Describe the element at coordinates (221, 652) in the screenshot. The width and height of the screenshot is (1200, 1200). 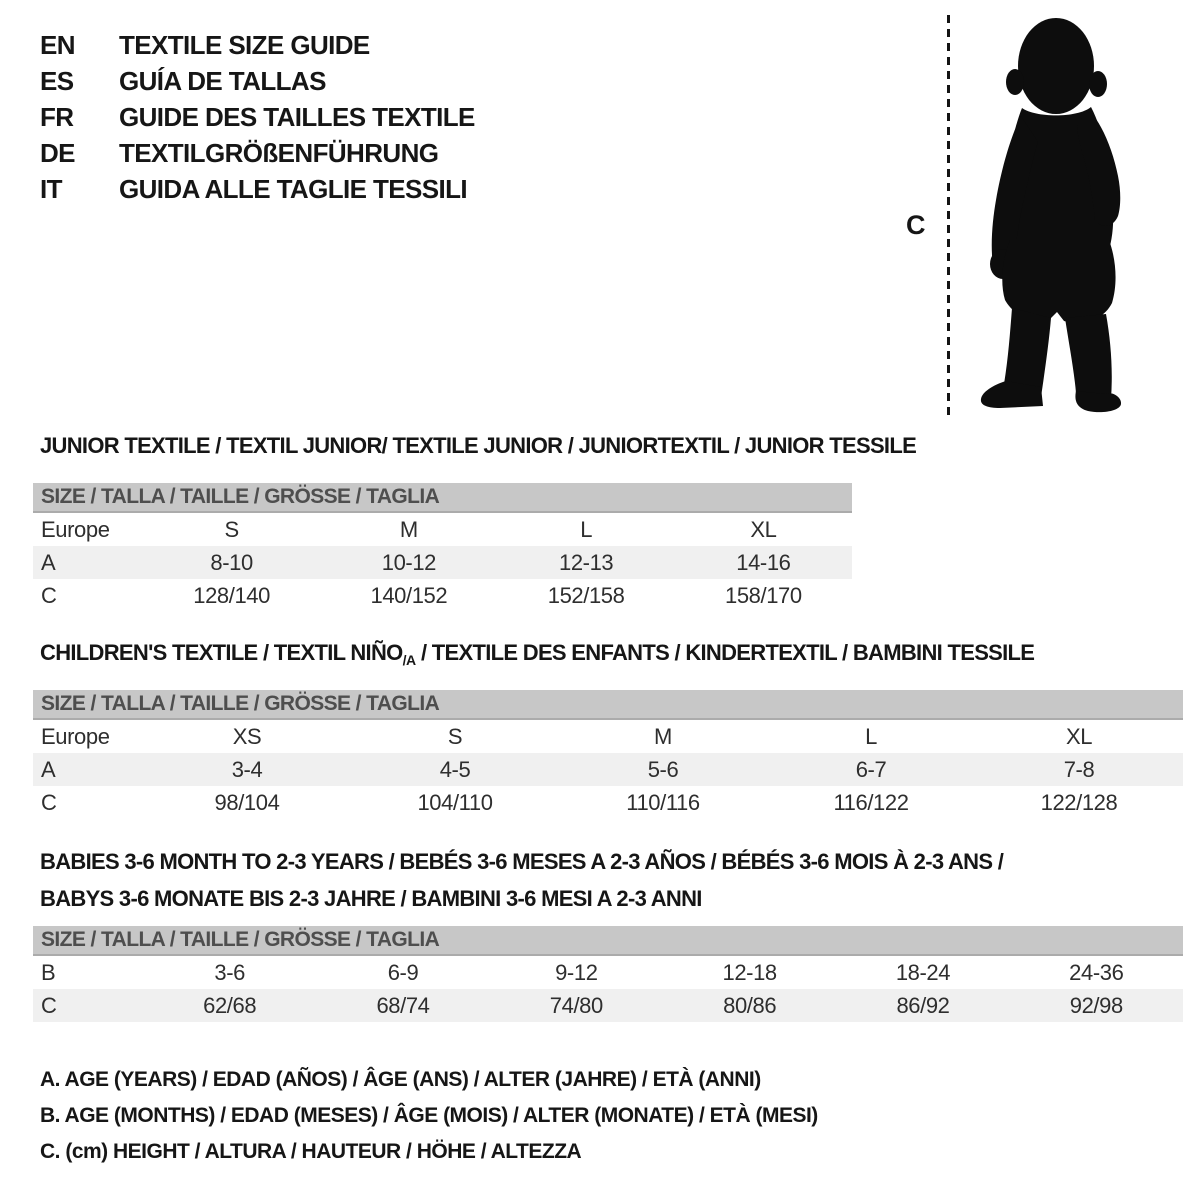
I see `children-title-pre: CHILDREN'S TEXTILE / TEXTIL NIÑO` at that location.